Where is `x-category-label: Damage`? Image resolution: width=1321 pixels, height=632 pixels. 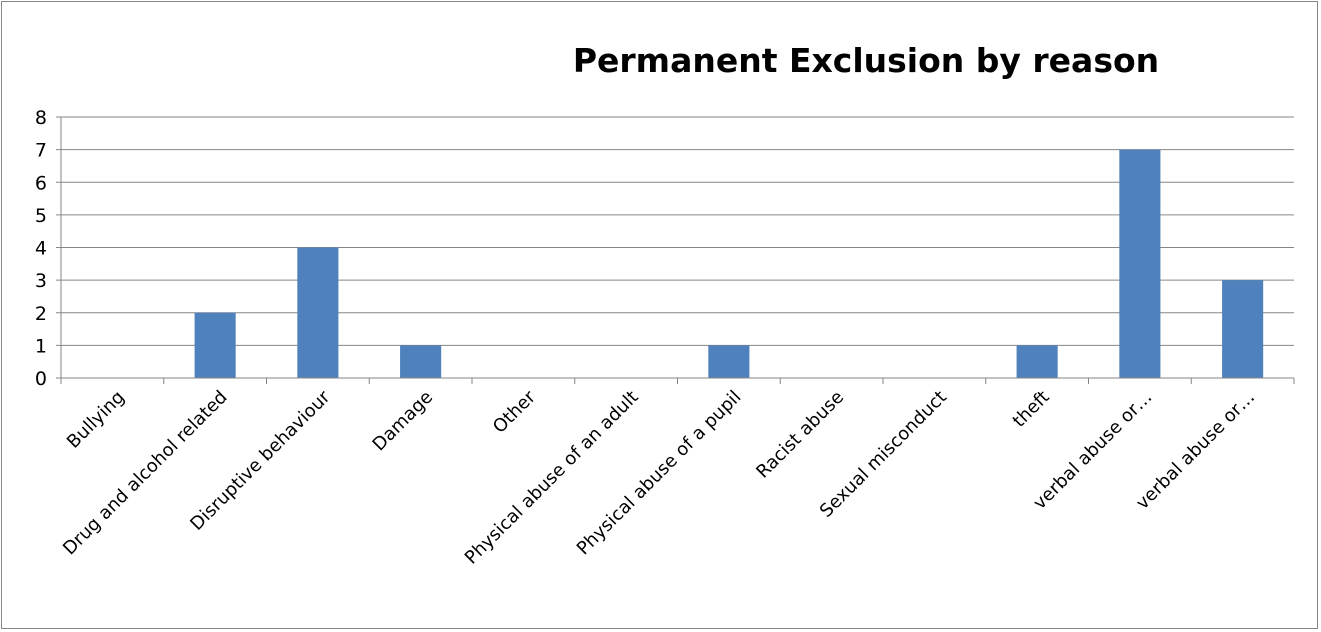
x-category-label: Damage is located at coordinates (403, 421).